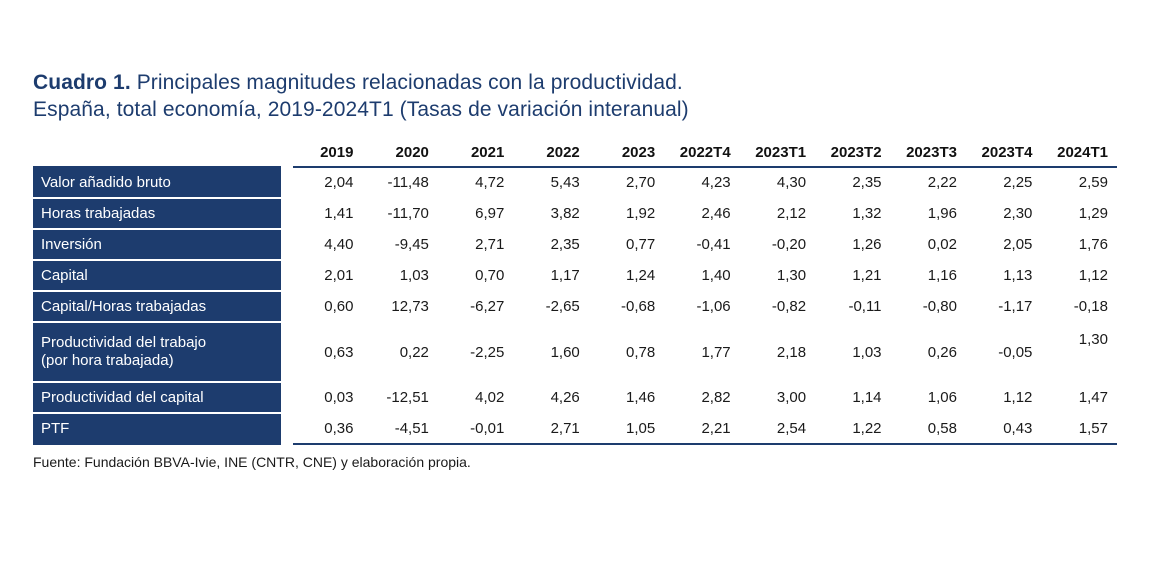  I want to click on table-cell: -0,01, so click(475, 429).